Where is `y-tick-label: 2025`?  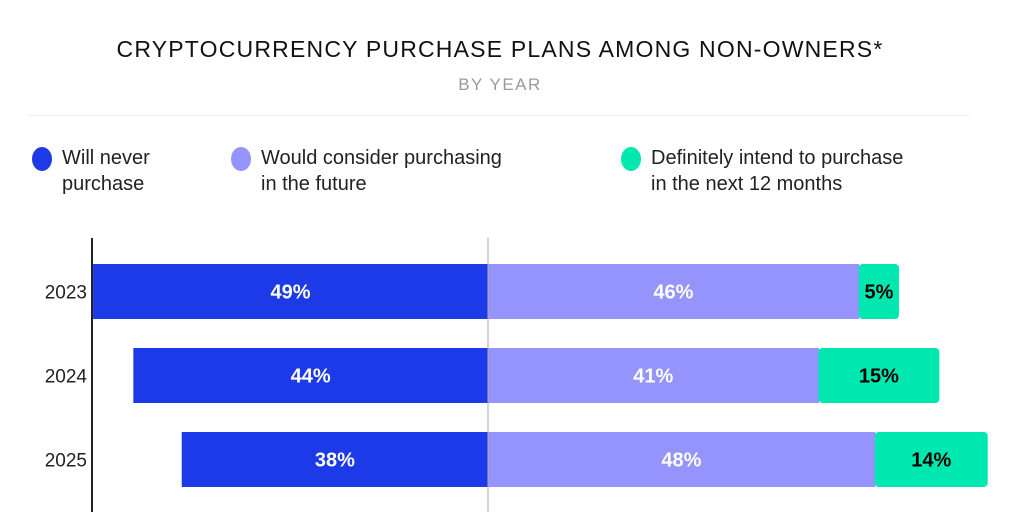
y-tick-label: 2025 is located at coordinates (66, 461).